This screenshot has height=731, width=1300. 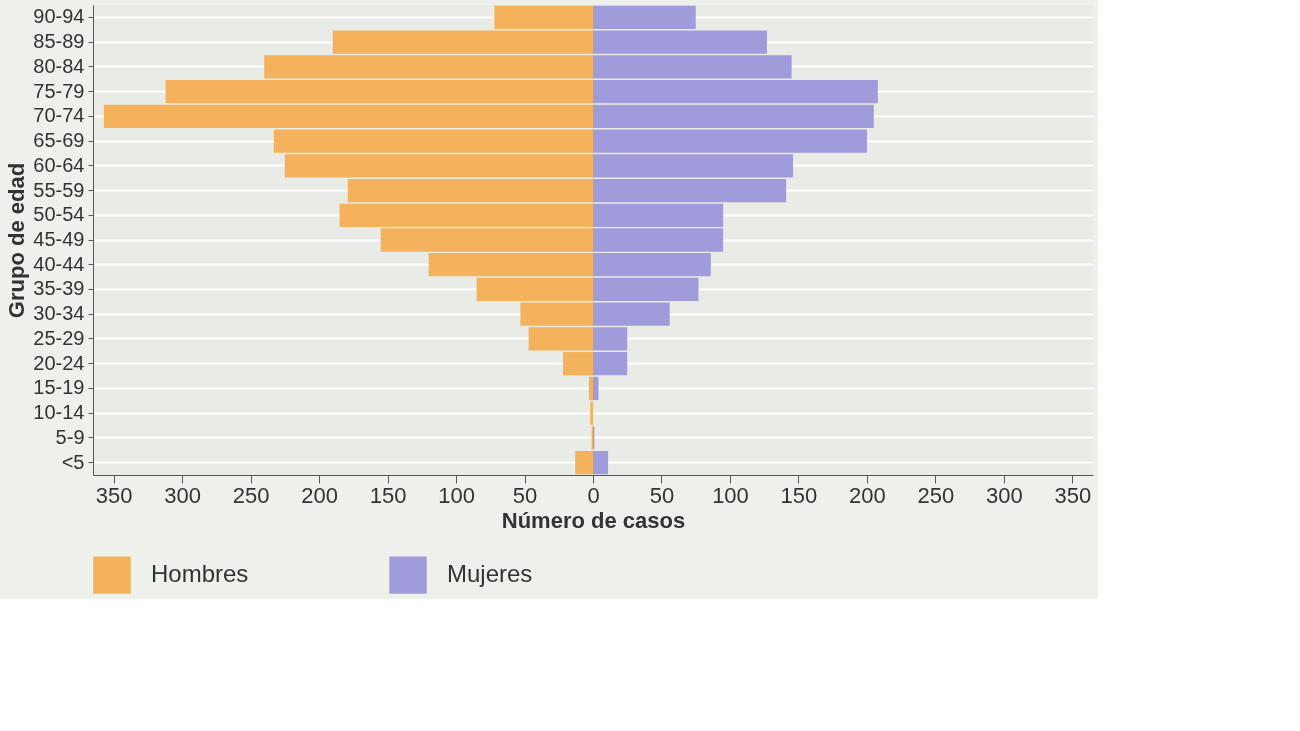 I want to click on y-tick-label: 75-79, so click(x=59, y=90).